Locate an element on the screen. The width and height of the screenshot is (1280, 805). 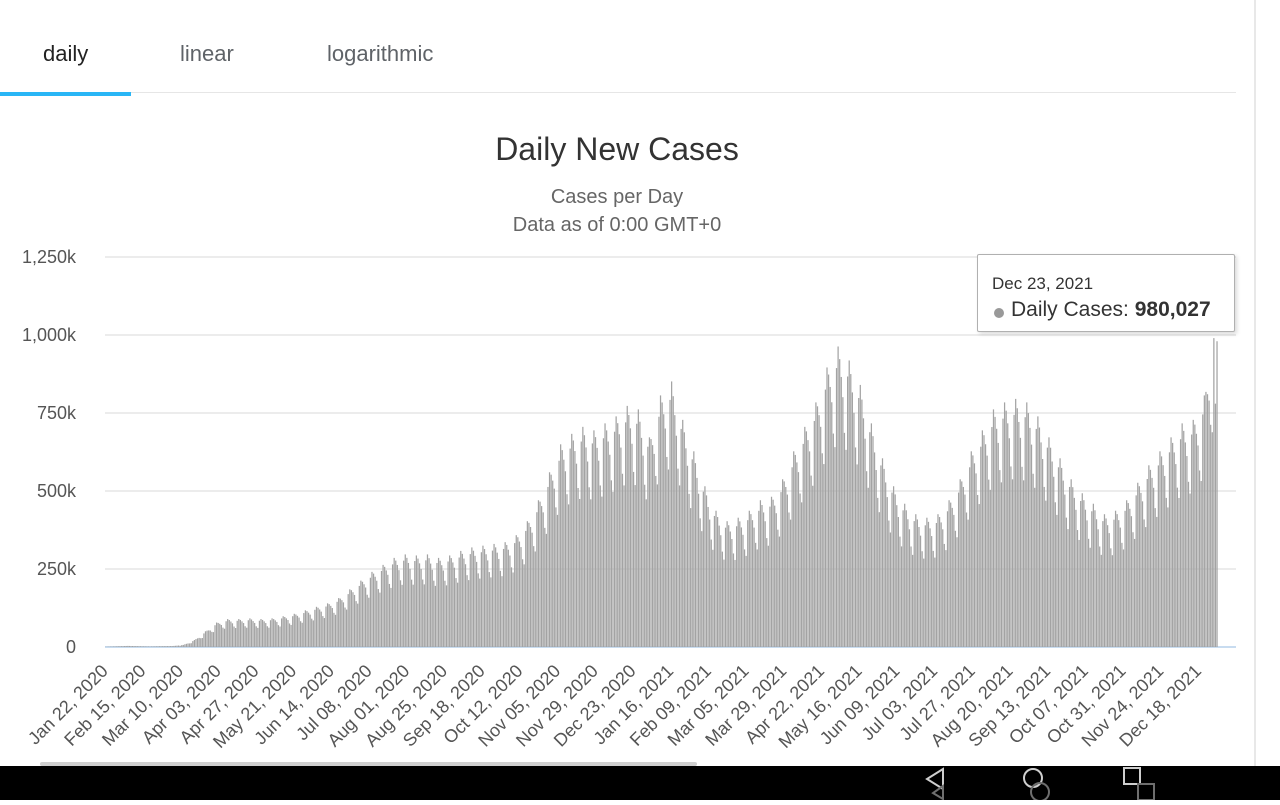
home-circle-icon is located at coordinates (1033, 783).